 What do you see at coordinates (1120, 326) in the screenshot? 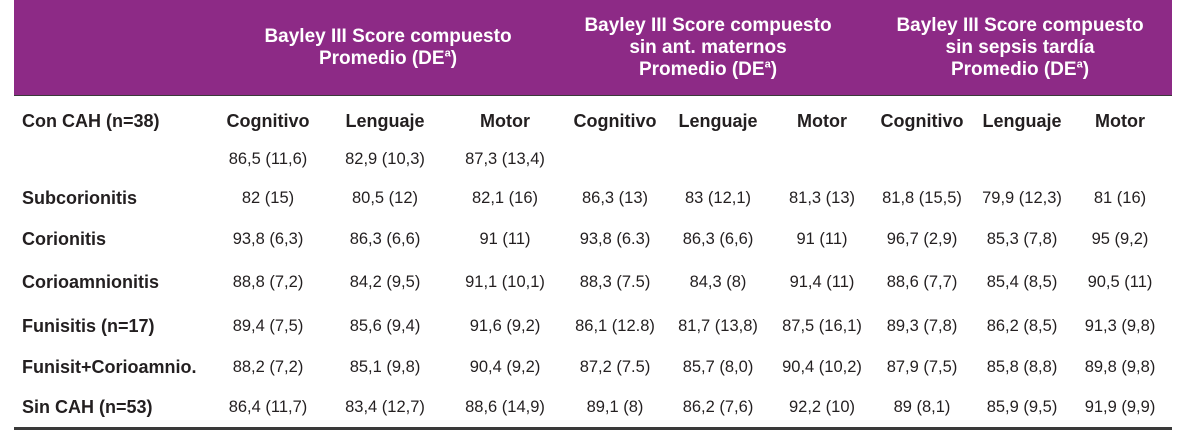
I see `table-cell: 91,3 (9,8)` at bounding box center [1120, 326].